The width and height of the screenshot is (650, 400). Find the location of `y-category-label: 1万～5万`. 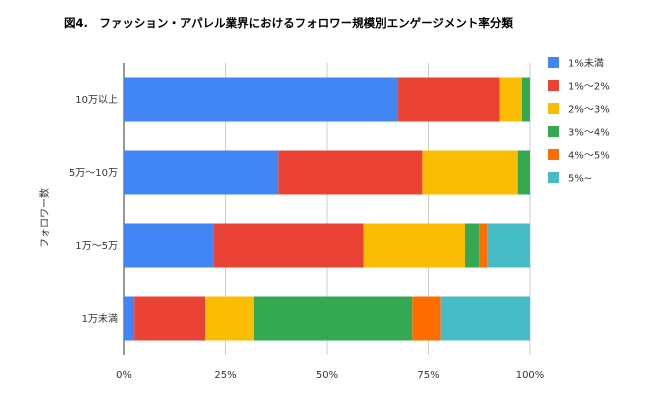

y-category-label: 1万～5万 is located at coordinates (96, 246).